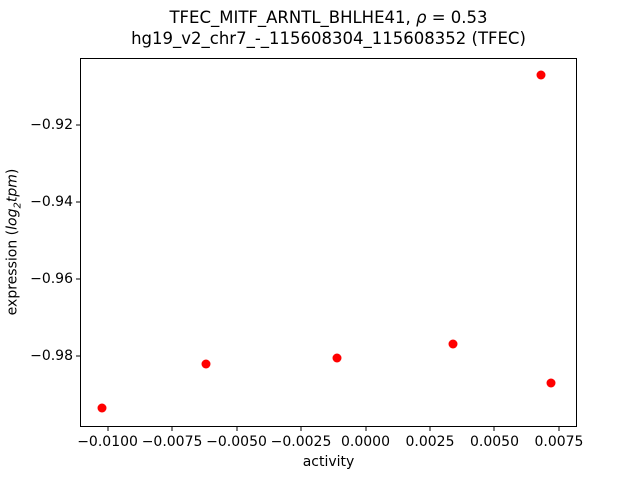  What do you see at coordinates (430, 442) in the screenshot?
I see `x-tick-label: 0.0025` at bounding box center [430, 442].